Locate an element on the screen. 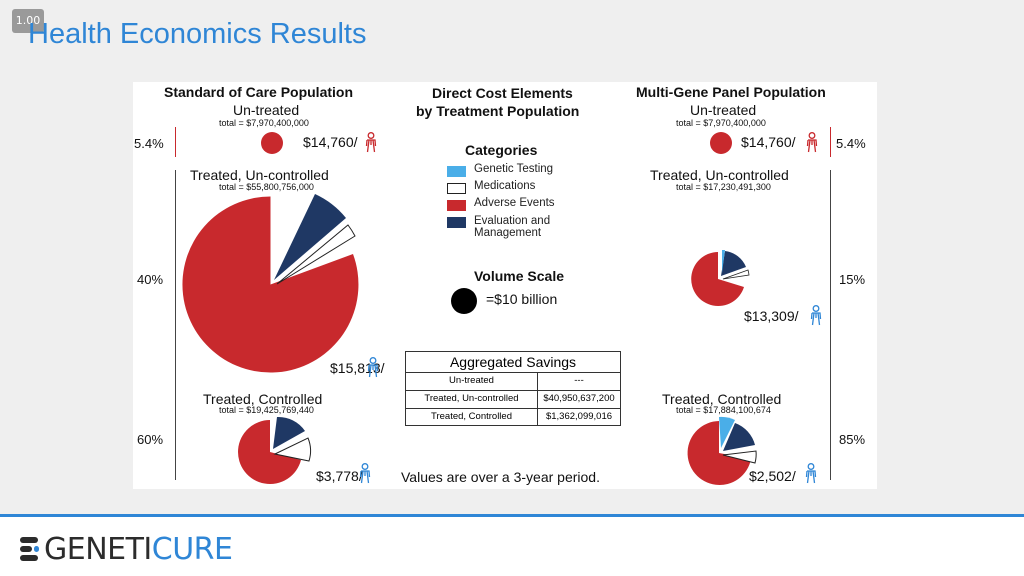 The width and height of the screenshot is (1024, 576). table-row: Treated, Un-controlled $40,950,637,200 is located at coordinates (513, 398).